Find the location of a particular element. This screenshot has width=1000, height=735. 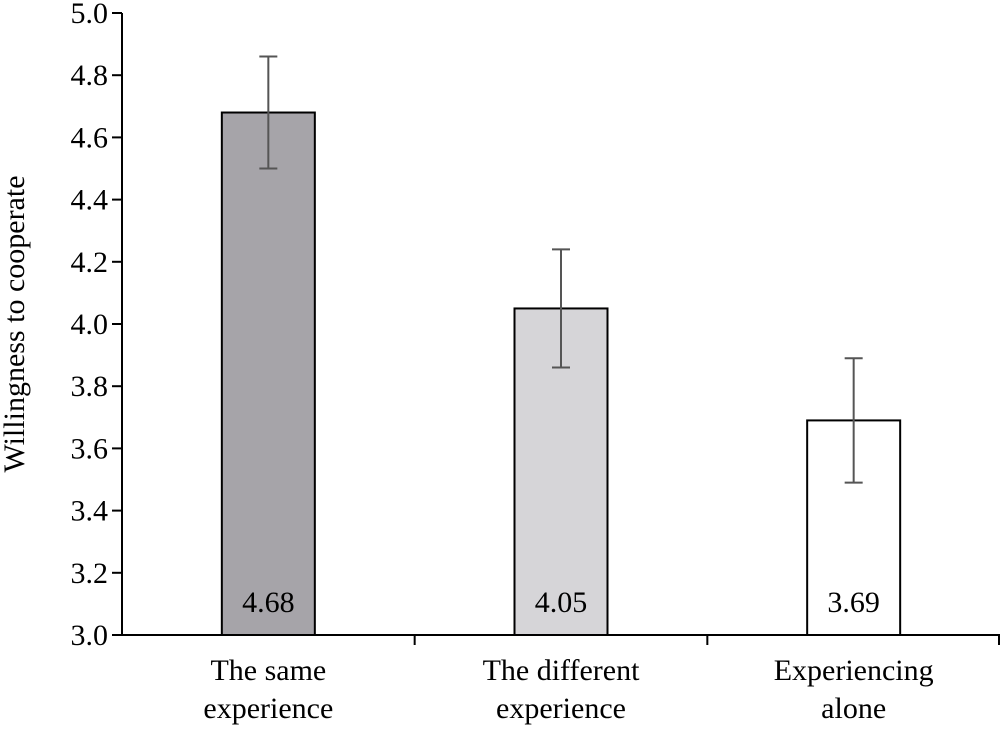

y-tick-label: 4.4 is located at coordinates (90, 200).